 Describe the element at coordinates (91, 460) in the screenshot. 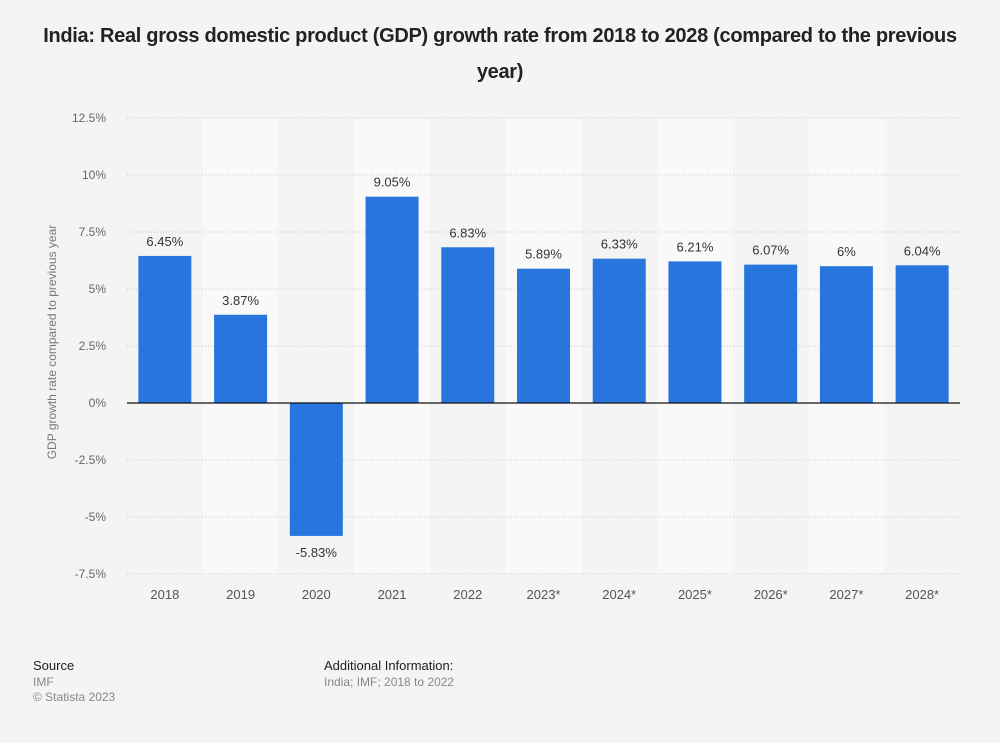

I see `y-tick-label: -2.5%` at that location.